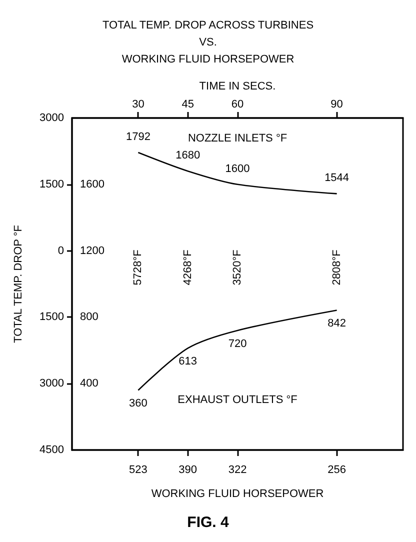 The width and height of the screenshot is (416, 542). What do you see at coordinates (89, 317) in the screenshot?
I see `y-tick-label: 800` at bounding box center [89, 317].